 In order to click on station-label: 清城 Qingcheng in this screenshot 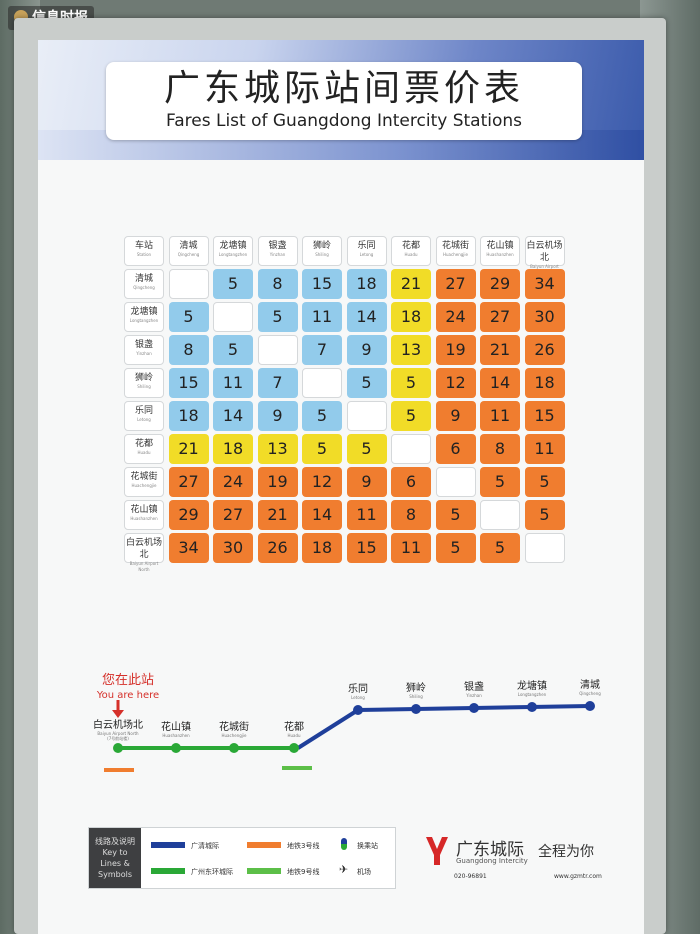, I will do `click(590, 686)`.